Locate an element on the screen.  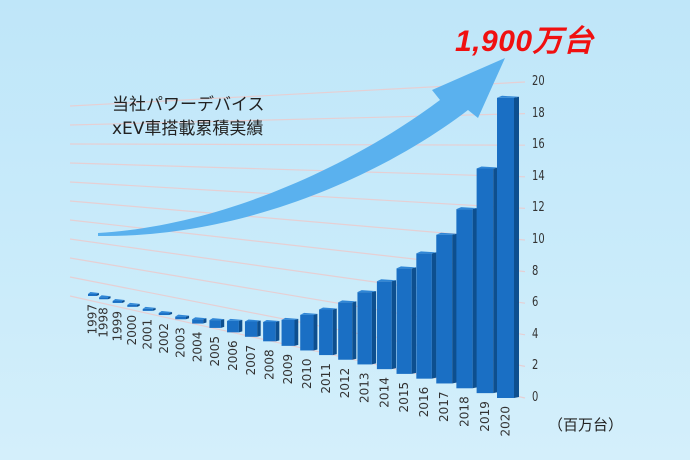
bar-1998 is located at coordinates (105, 297).